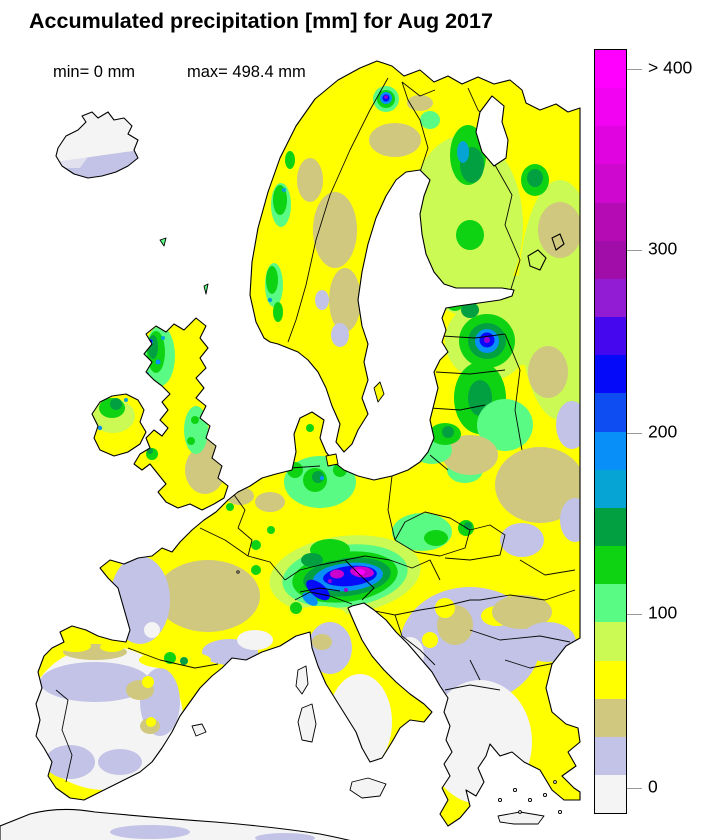 The width and height of the screenshot is (720, 840). Describe the element at coordinates (94, 72) in the screenshot. I see `min-value-label: min= 0 mm` at that location.